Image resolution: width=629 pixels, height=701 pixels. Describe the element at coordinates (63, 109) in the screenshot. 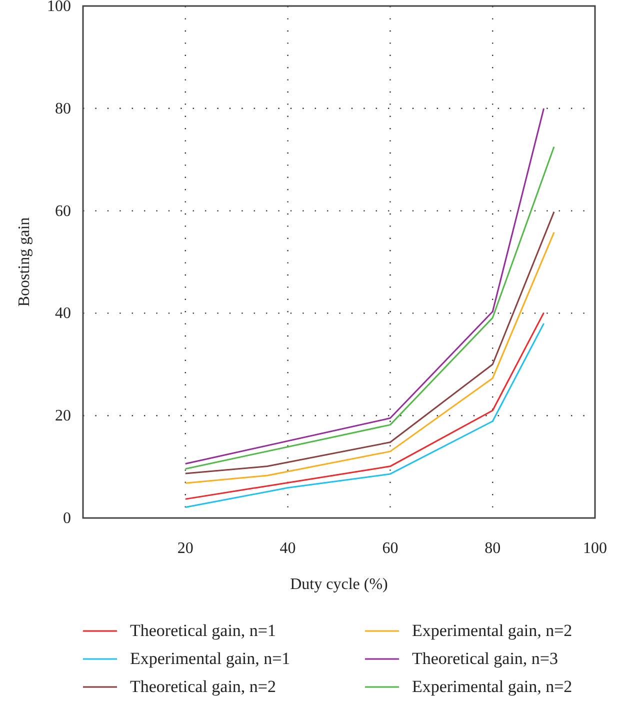

I see `y-tick-label: 80` at that location.